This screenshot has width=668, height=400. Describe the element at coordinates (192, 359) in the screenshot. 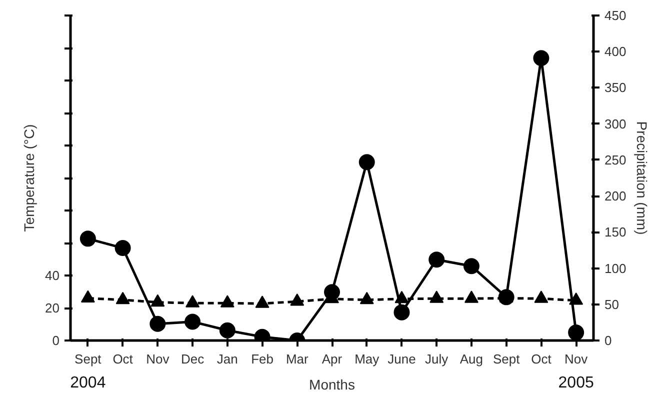

I see `x-tick-label: Dec` at that location.